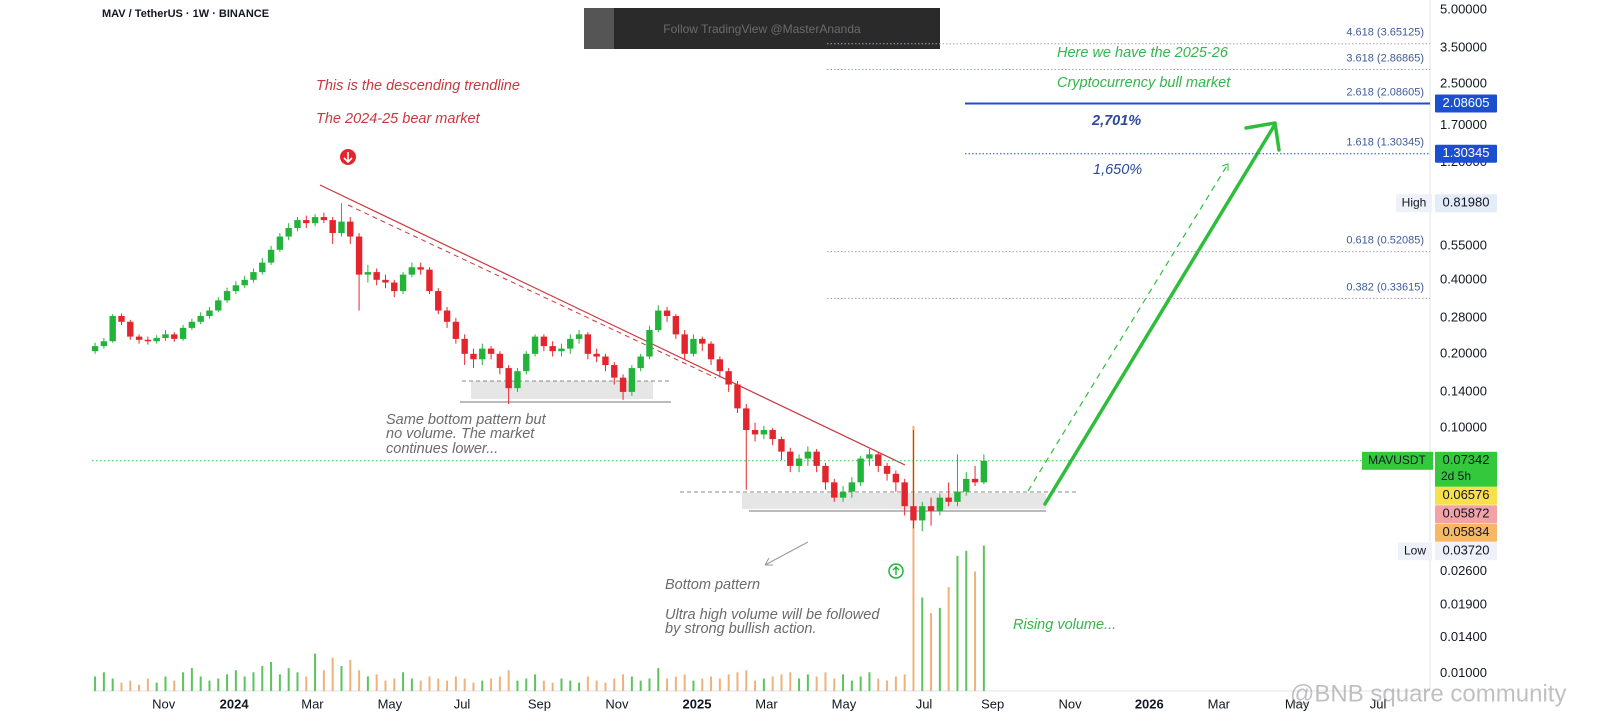 The height and width of the screenshot is (725, 1604). What do you see at coordinates (1385, 58) in the screenshot?
I see `fib-label: 3.618 (2.86865)` at bounding box center [1385, 58].